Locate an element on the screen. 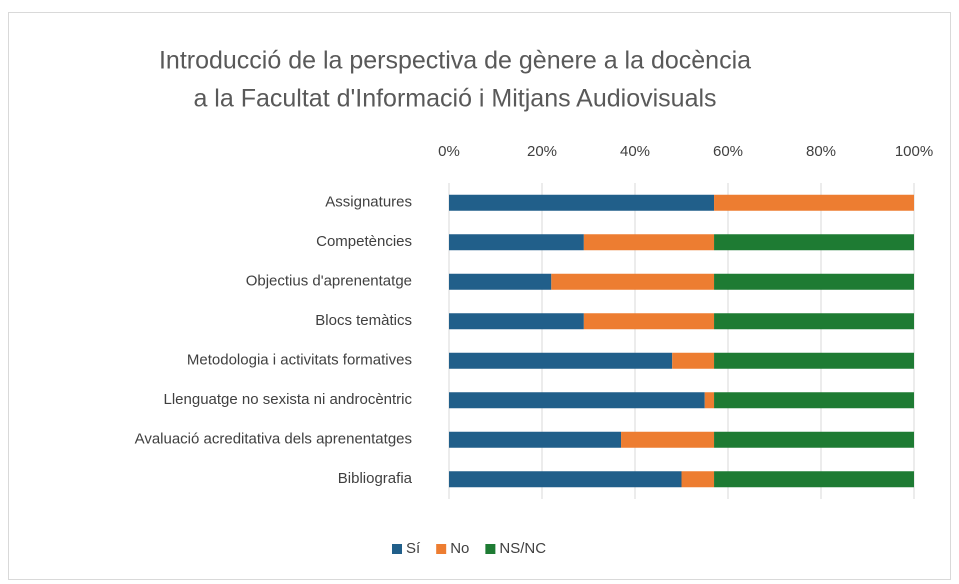 The width and height of the screenshot is (959, 584). y-tick-label: Competències is located at coordinates (364, 241).